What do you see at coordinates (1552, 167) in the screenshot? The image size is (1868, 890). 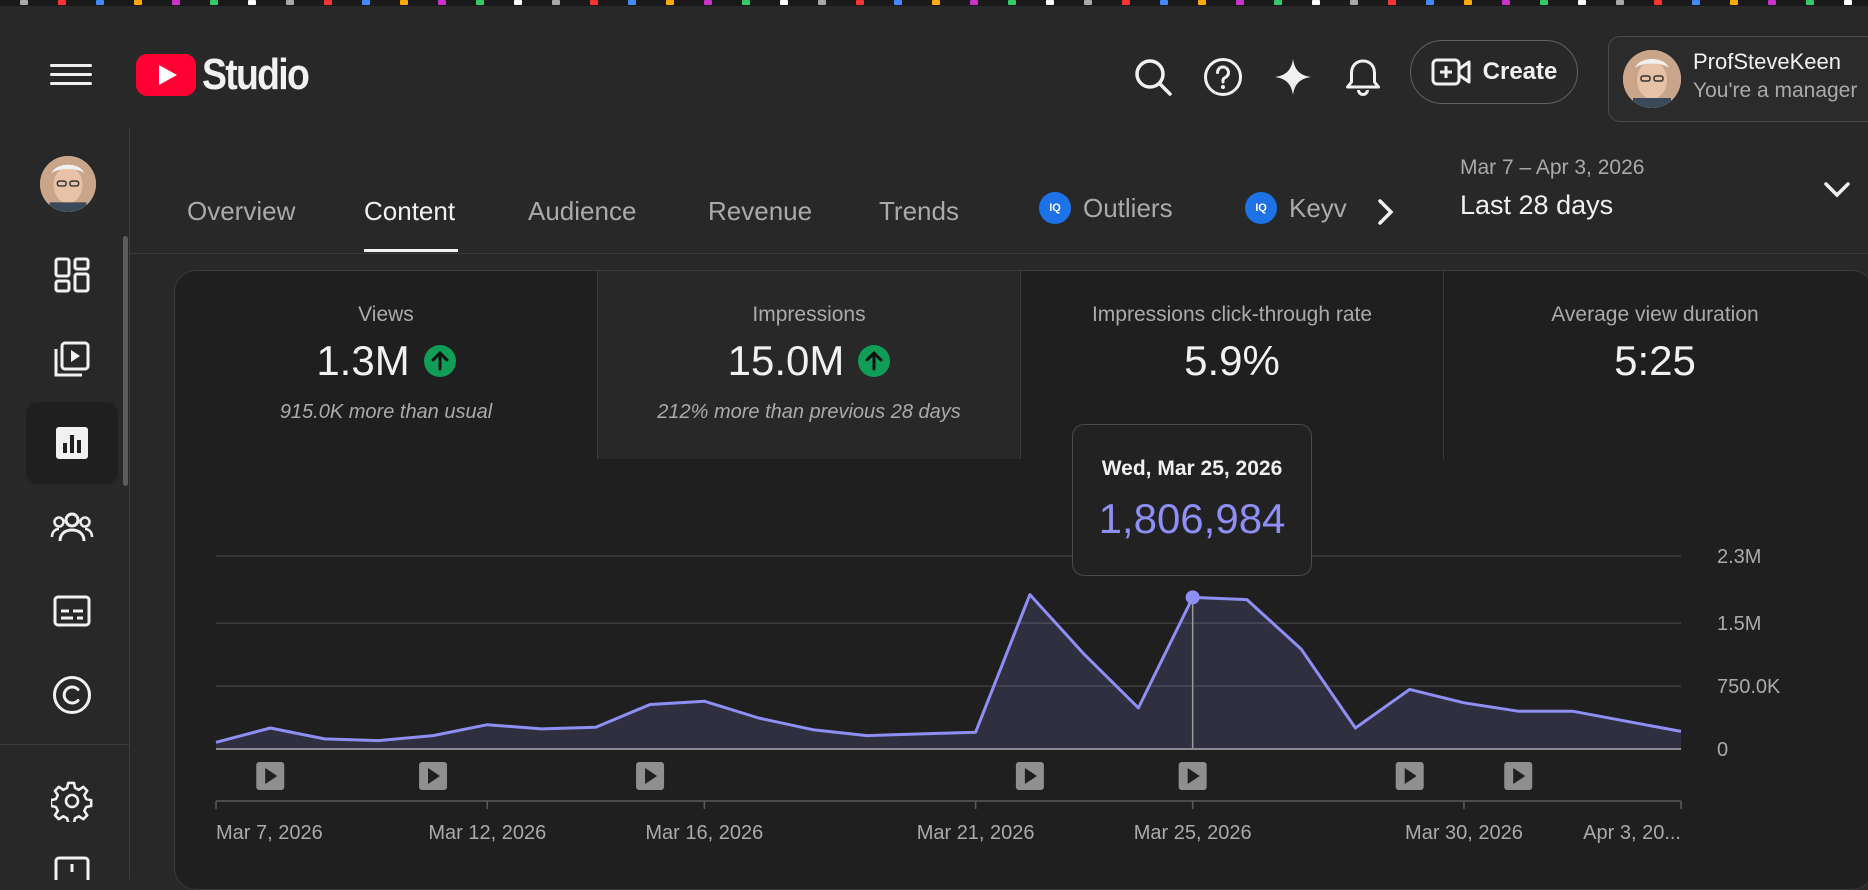 I see `date-range-span: Mar 7 – Apr 3, 2026` at bounding box center [1552, 167].